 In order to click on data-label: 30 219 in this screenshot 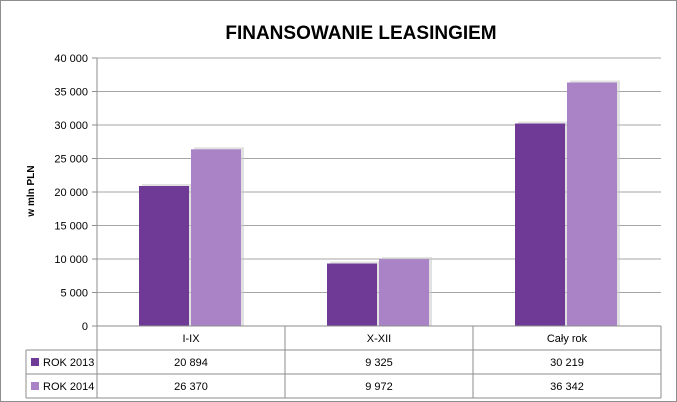, I will do `click(567, 363)`.